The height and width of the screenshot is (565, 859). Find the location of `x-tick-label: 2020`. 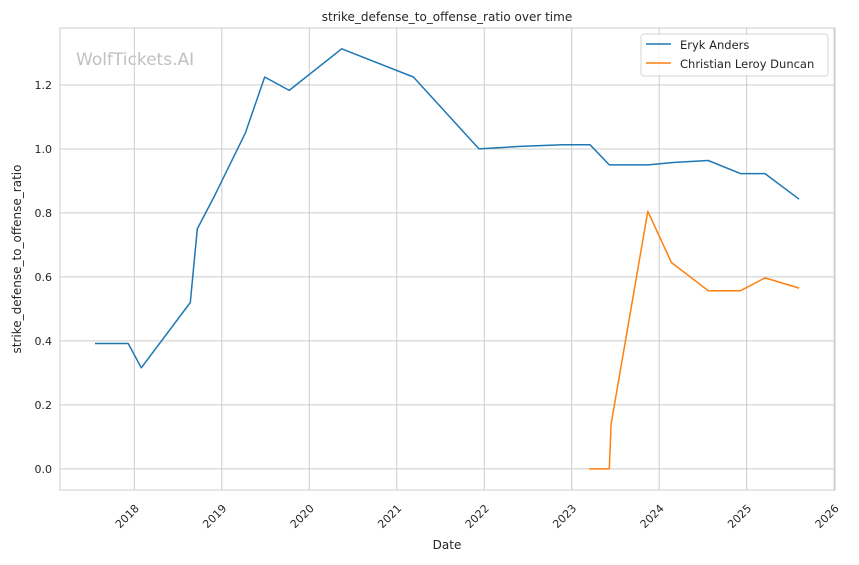

x-tick-label: 2020 is located at coordinates (302, 516).